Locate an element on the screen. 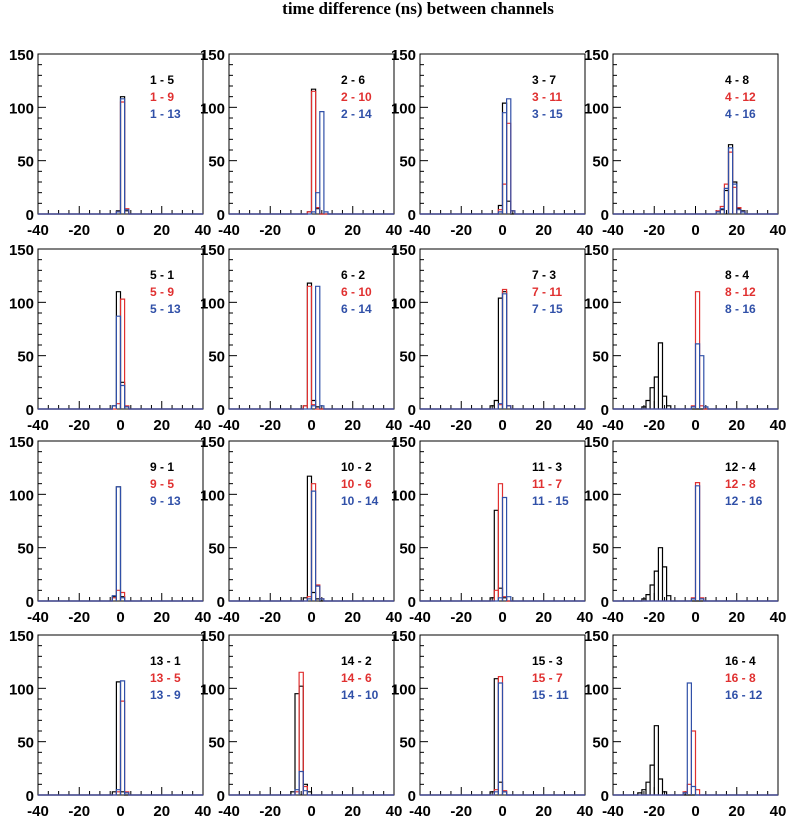  legend-entry: 11 - 3 is located at coordinates (547, 467).